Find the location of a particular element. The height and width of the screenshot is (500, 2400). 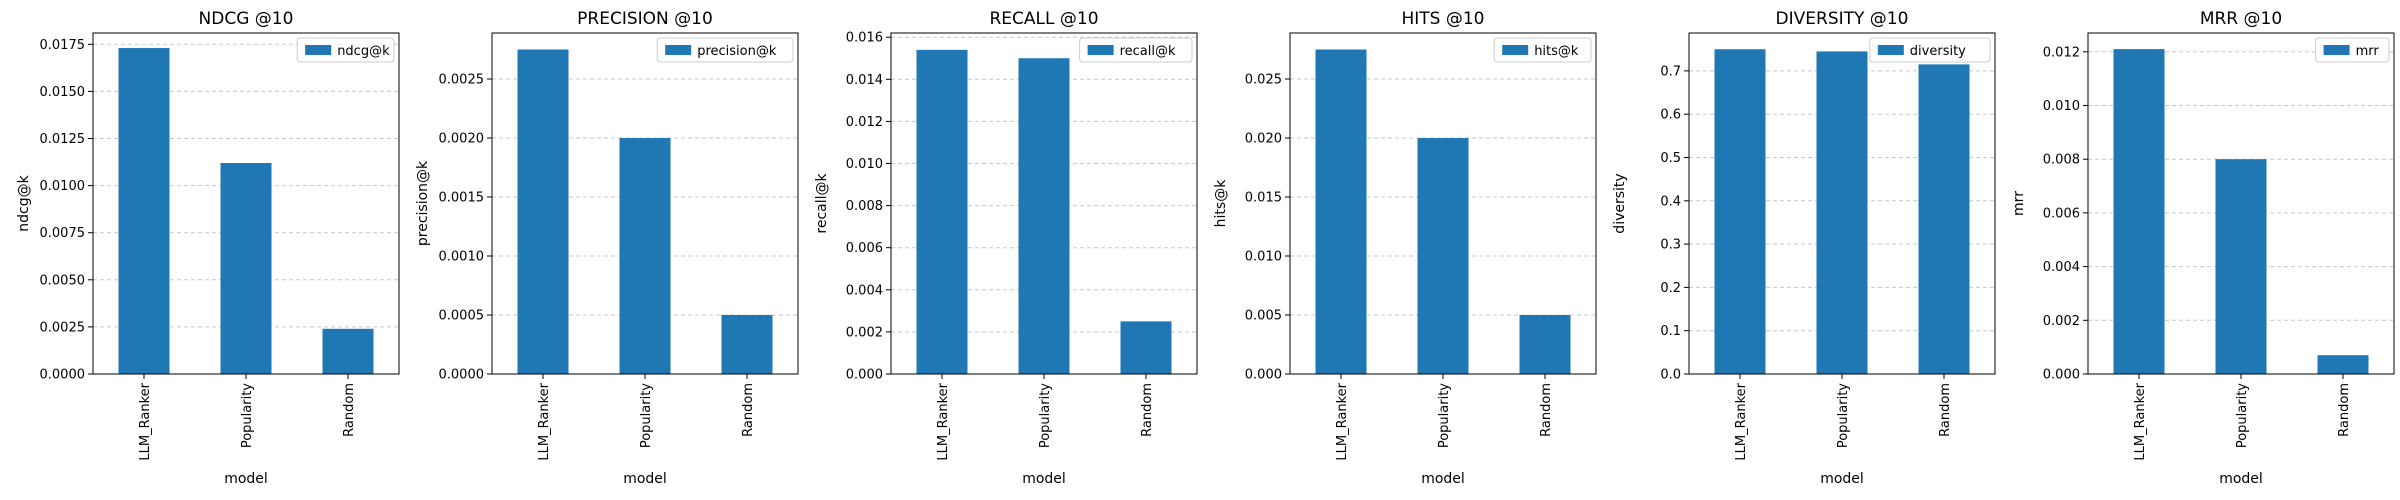

y-tick-label: 0.0075 is located at coordinates (63, 233).